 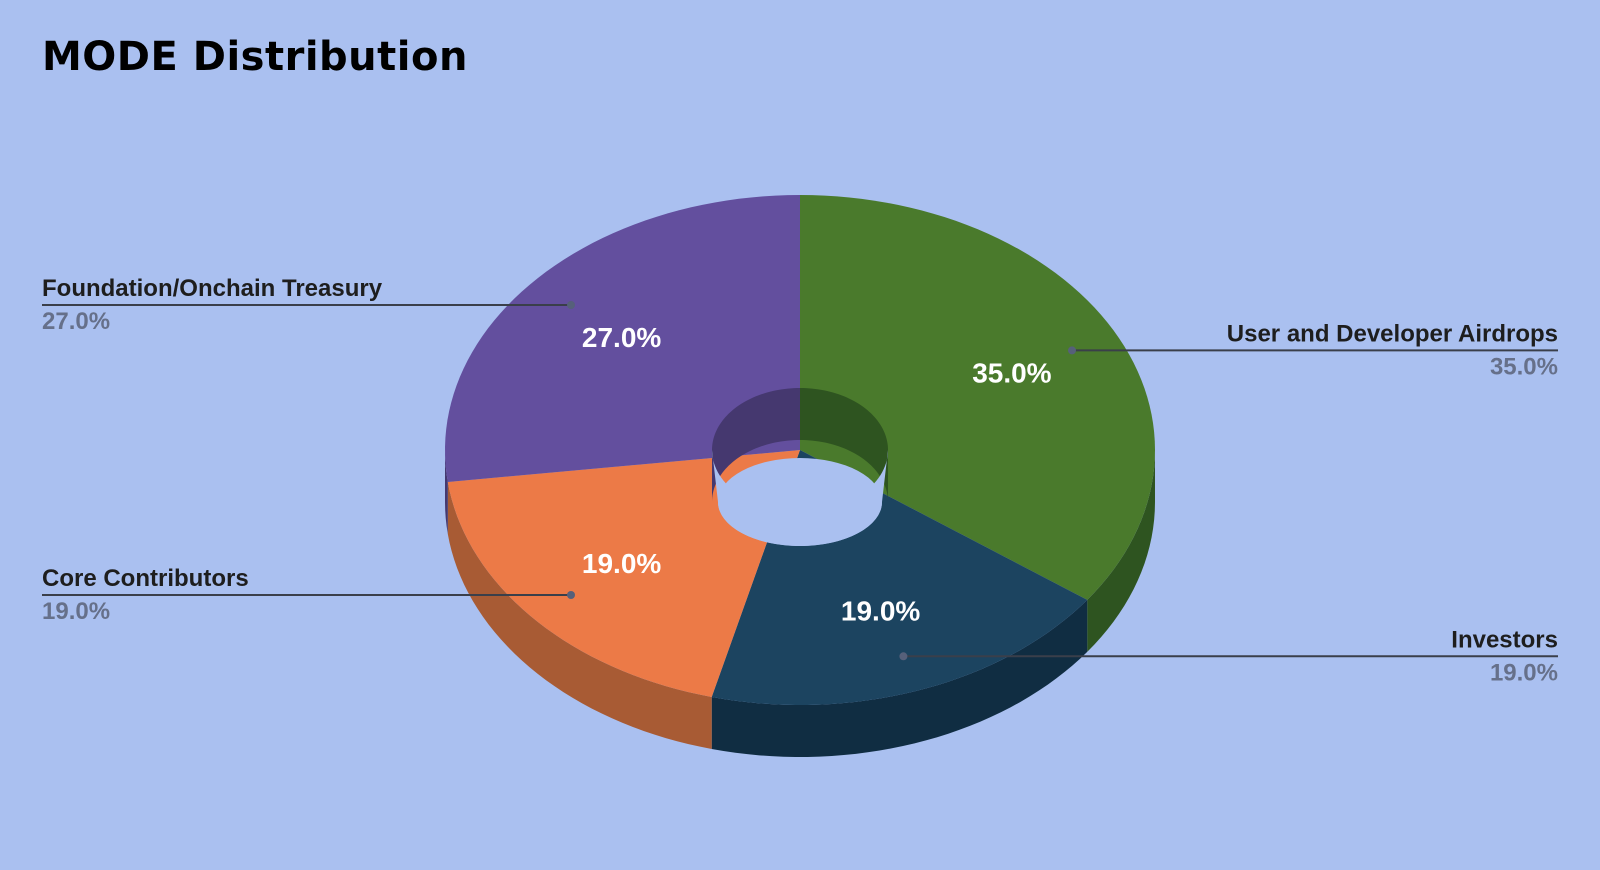 What do you see at coordinates (899, 678) in the screenshot?
I see `slice-side-investors` at bounding box center [899, 678].